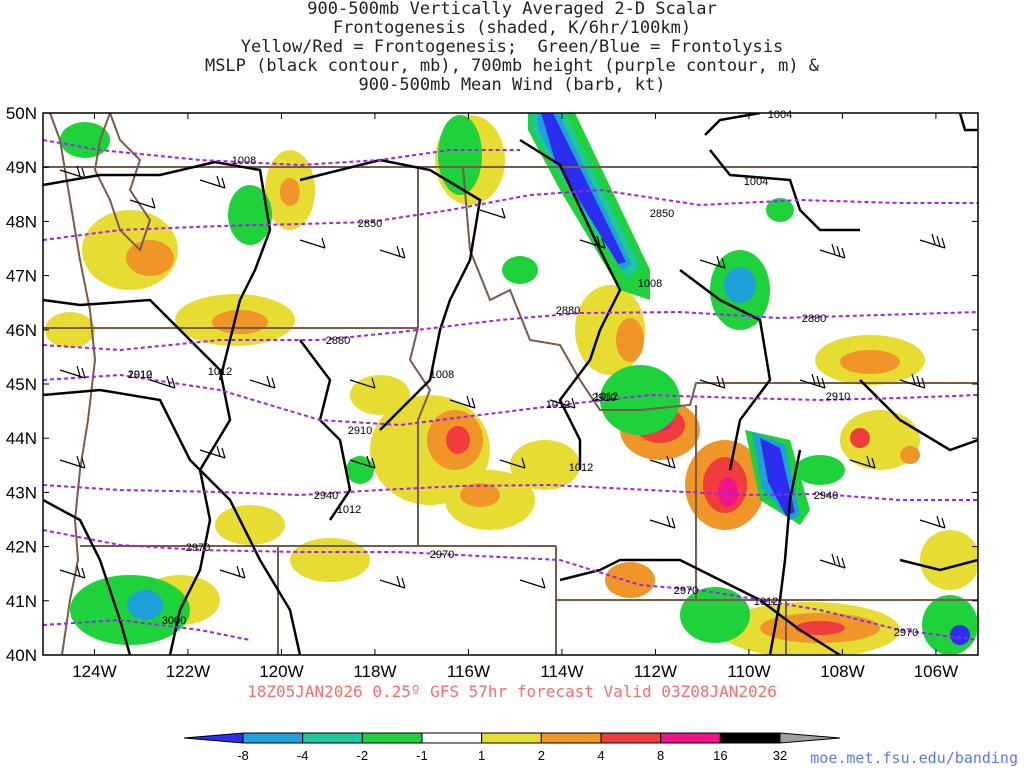  What do you see at coordinates (600, 755) in the screenshot?
I see `colorbar-label: 4` at bounding box center [600, 755].